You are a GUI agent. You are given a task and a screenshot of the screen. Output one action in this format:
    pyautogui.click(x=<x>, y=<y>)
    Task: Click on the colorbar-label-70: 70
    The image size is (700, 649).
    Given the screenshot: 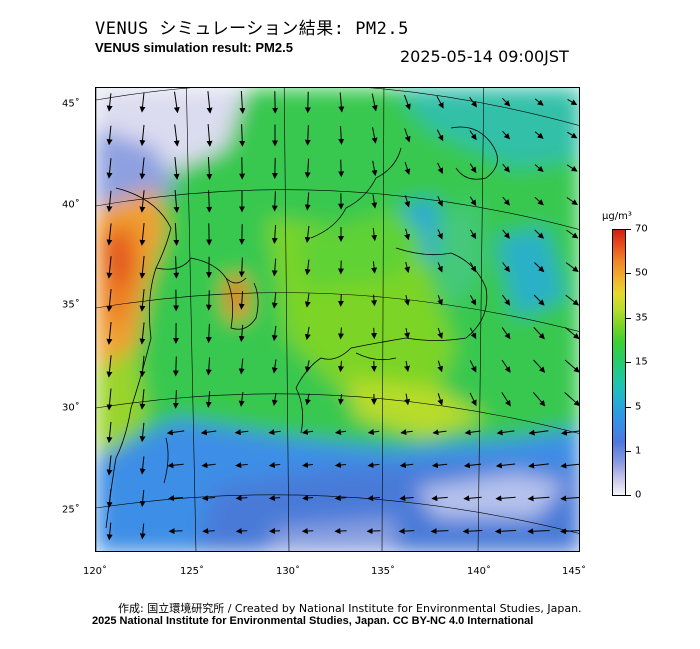 What is the action you would take?
    pyautogui.click(x=641, y=229)
    